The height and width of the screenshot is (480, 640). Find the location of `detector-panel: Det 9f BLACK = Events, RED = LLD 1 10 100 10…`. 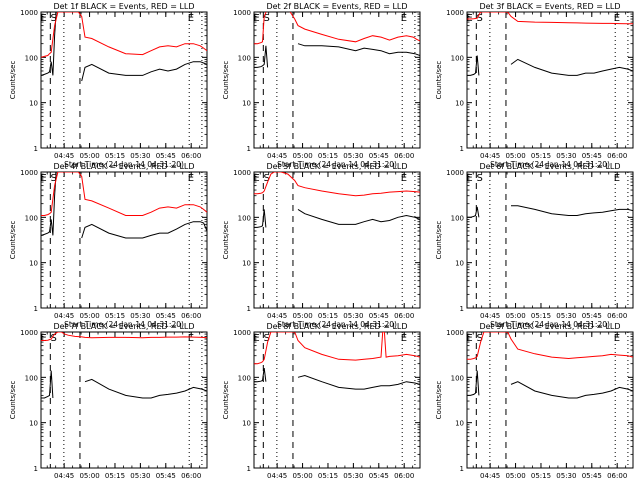

detector-panel: Det 9f BLACK = Events, RED = LLD 1 10 100 10… is located at coordinates (534, 401).